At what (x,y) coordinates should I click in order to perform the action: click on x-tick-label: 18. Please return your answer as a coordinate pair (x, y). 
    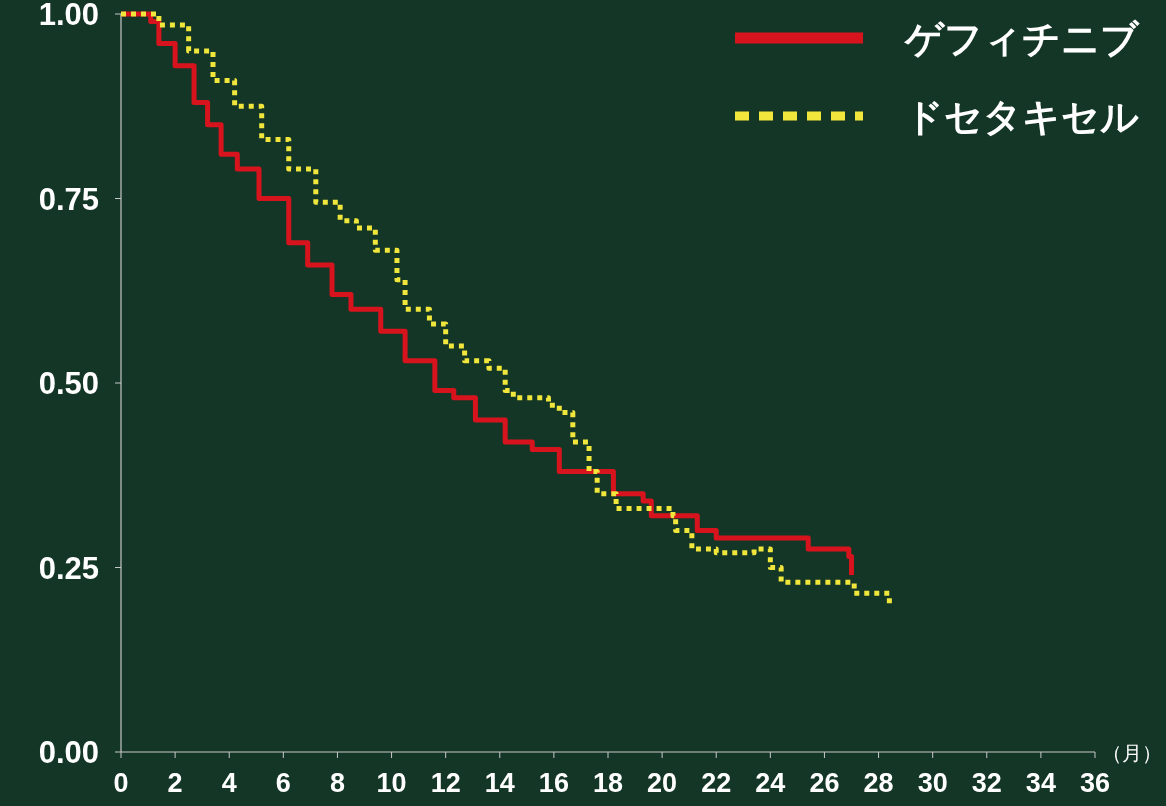
    Looking at the image, I should click on (608, 783).